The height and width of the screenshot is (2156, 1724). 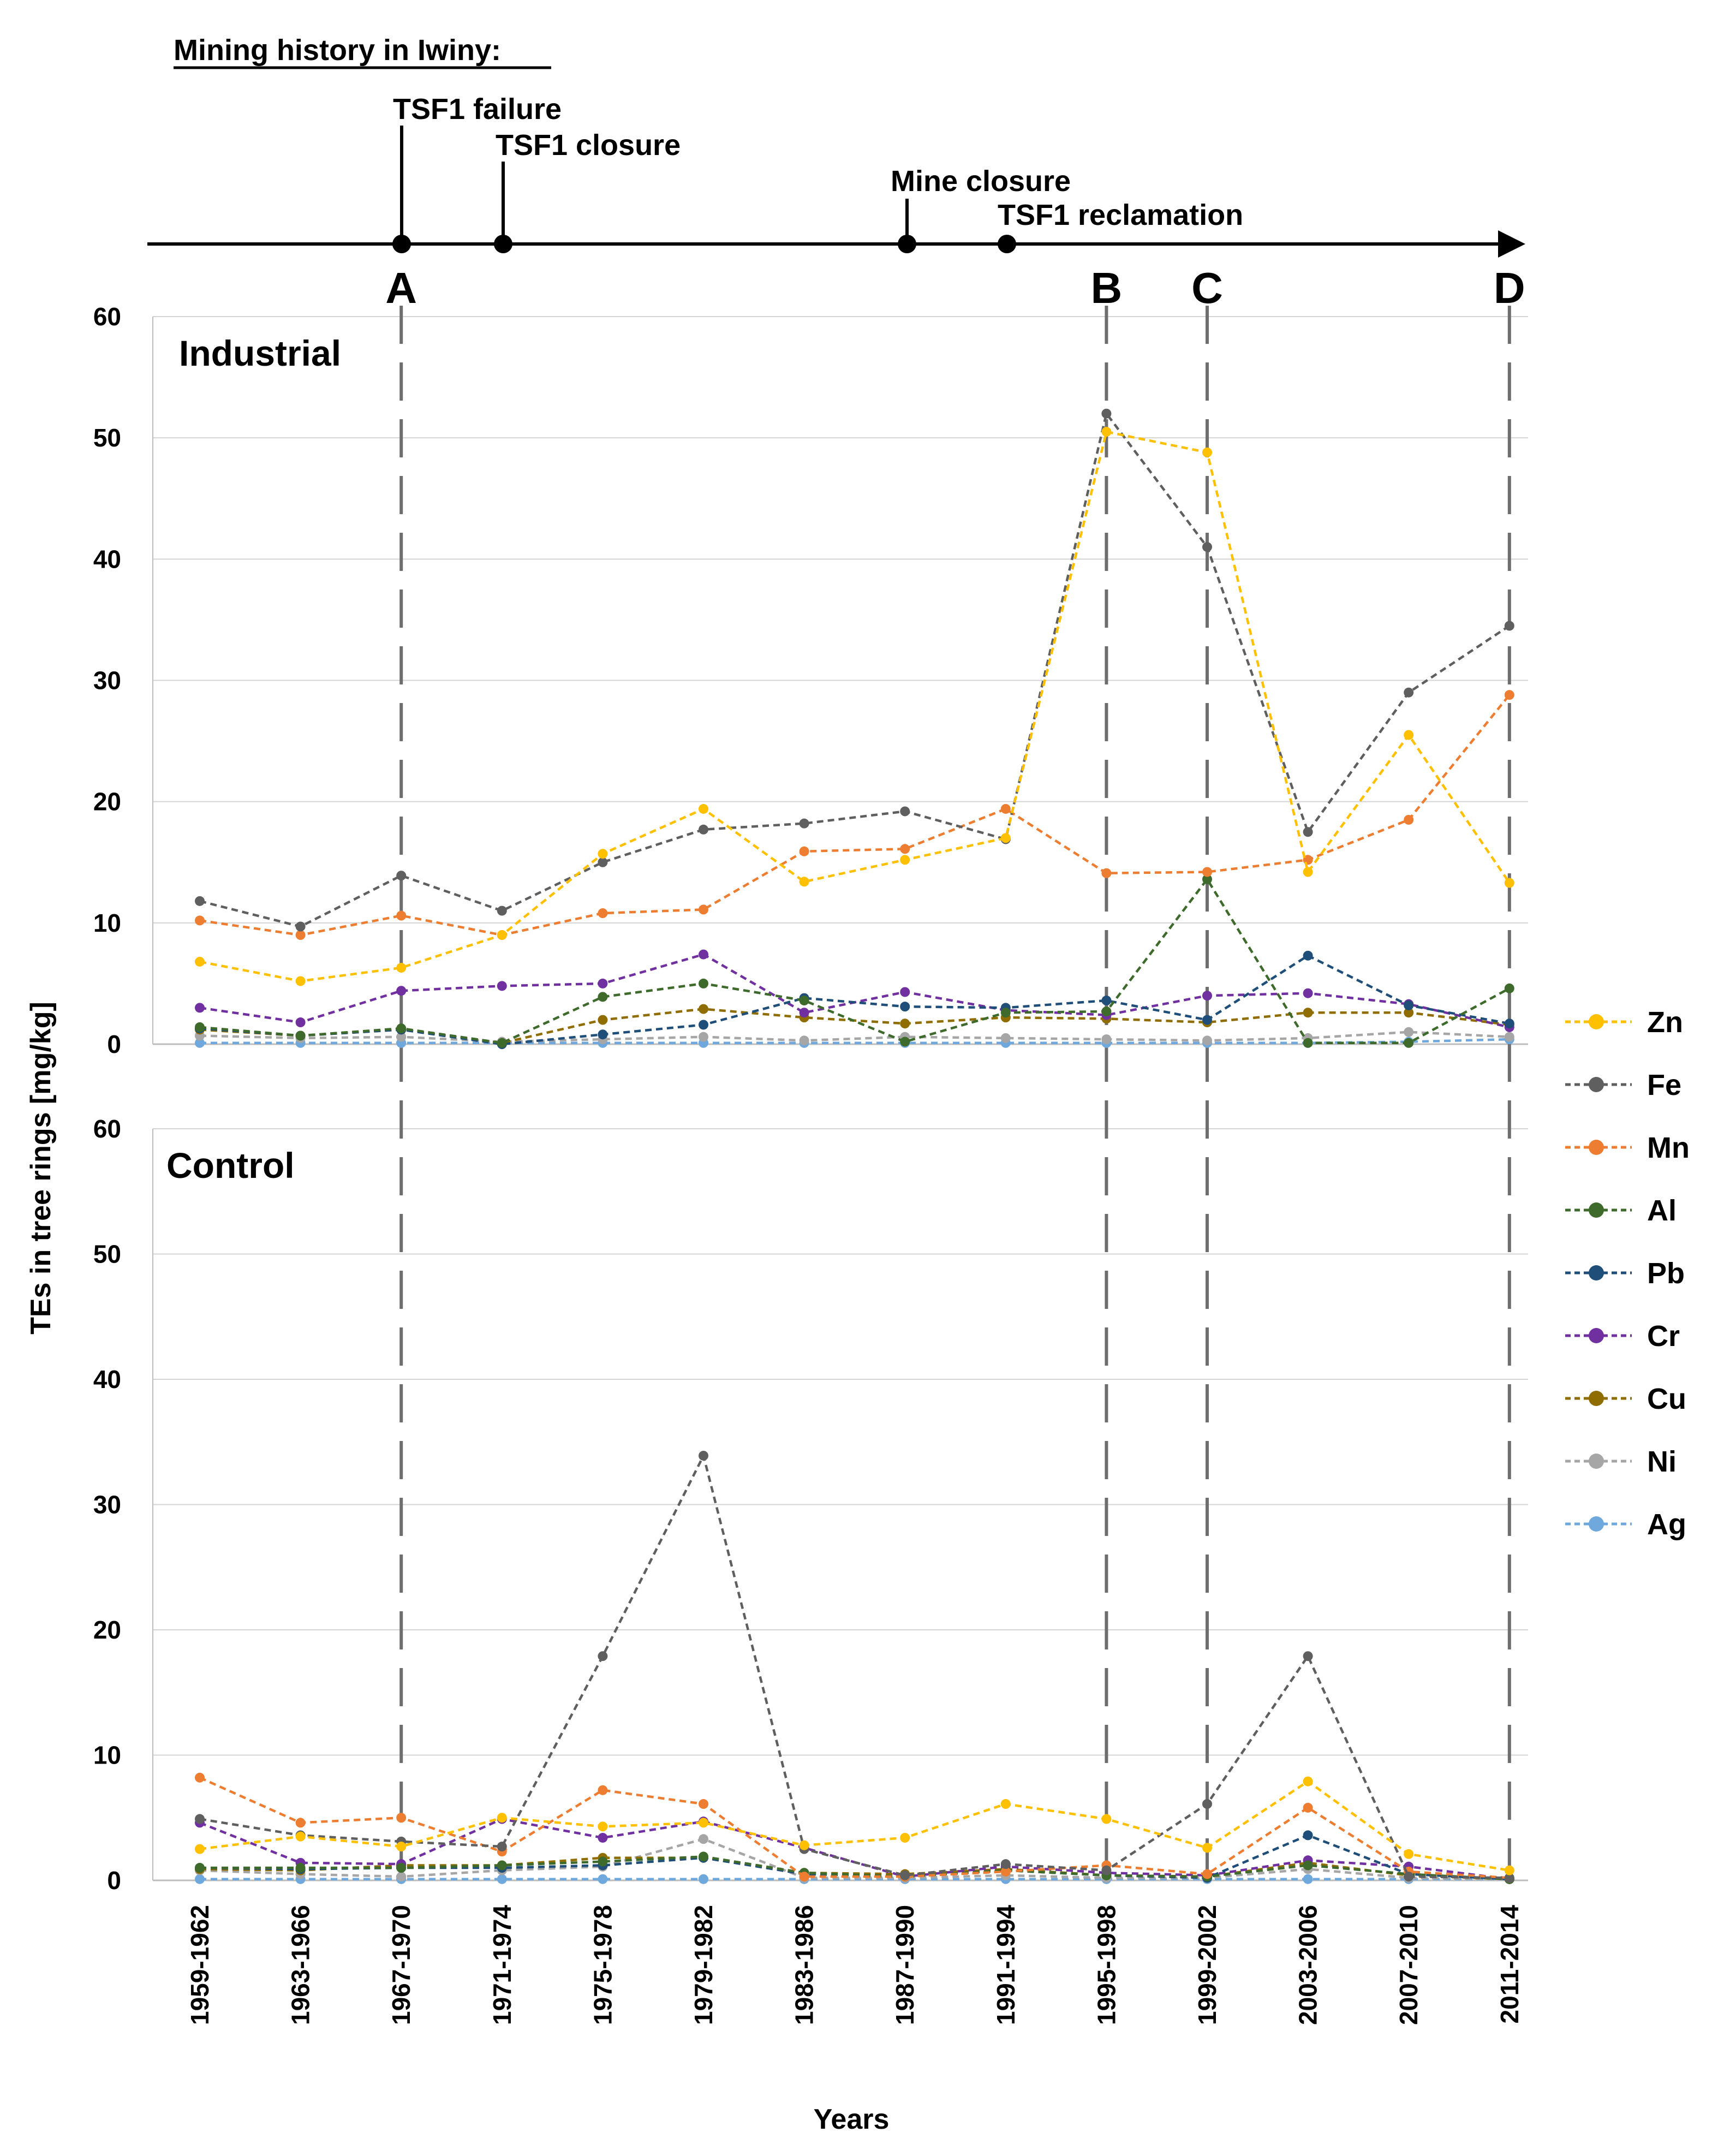 I want to click on y-tick-label: 20, so click(x=107, y=802).